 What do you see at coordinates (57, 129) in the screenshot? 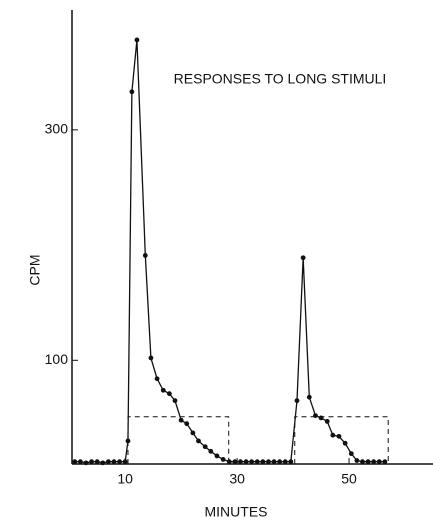
I see `y-tick-label: 300` at bounding box center [57, 129].